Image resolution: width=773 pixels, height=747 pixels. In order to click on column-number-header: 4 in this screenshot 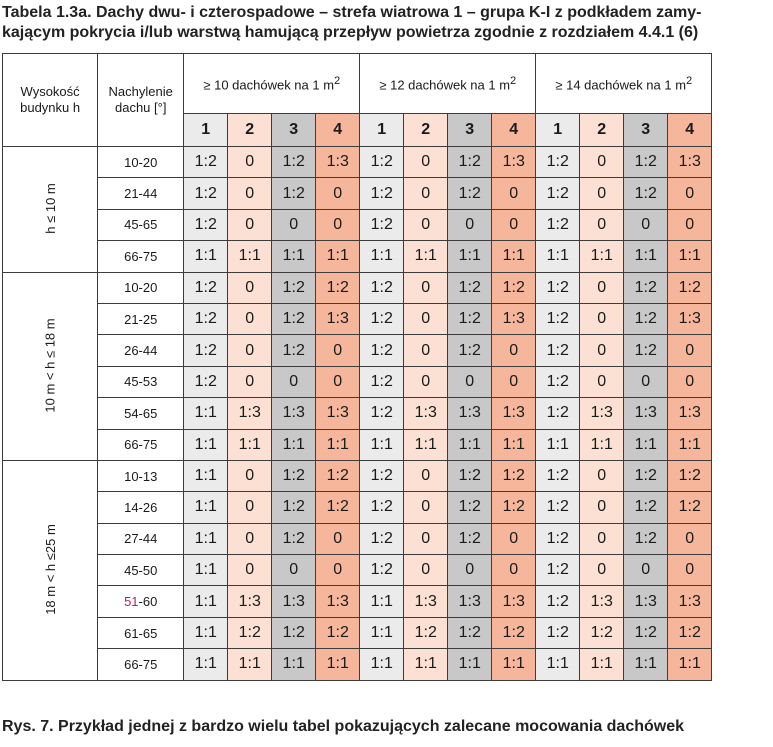, I will do `click(514, 130)`.